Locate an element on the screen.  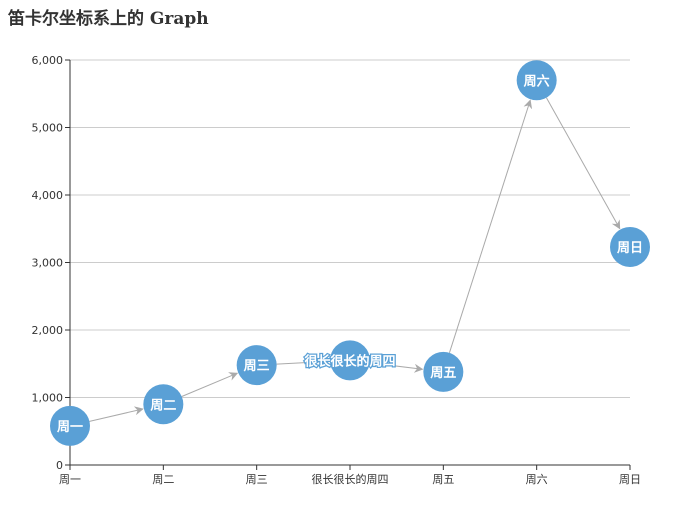
y-tick-label: 4,000 is located at coordinates (48, 195).